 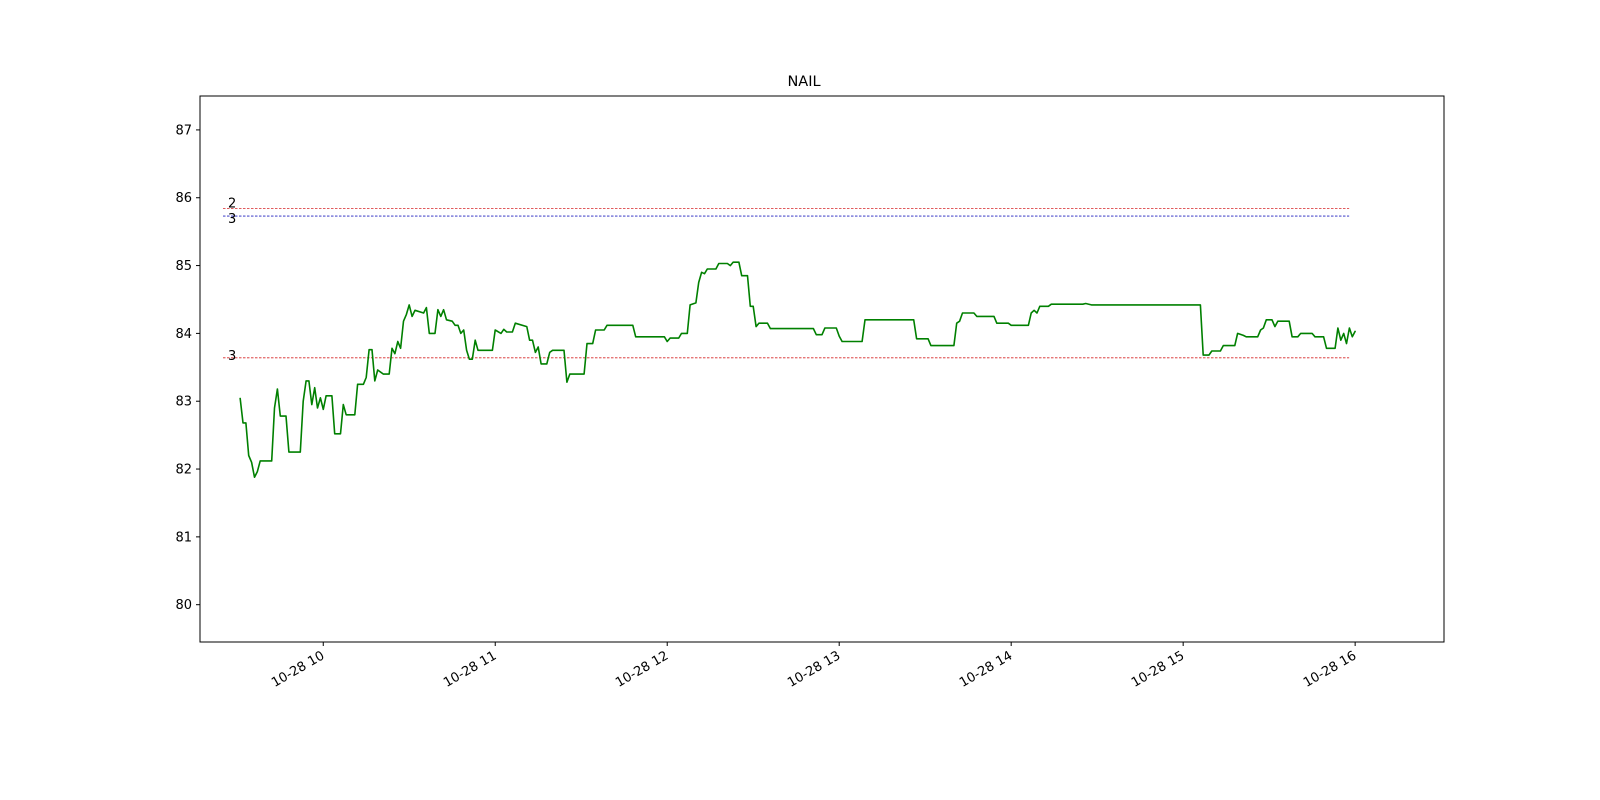 I want to click on chart-title: NAIL, so click(x=803, y=82).